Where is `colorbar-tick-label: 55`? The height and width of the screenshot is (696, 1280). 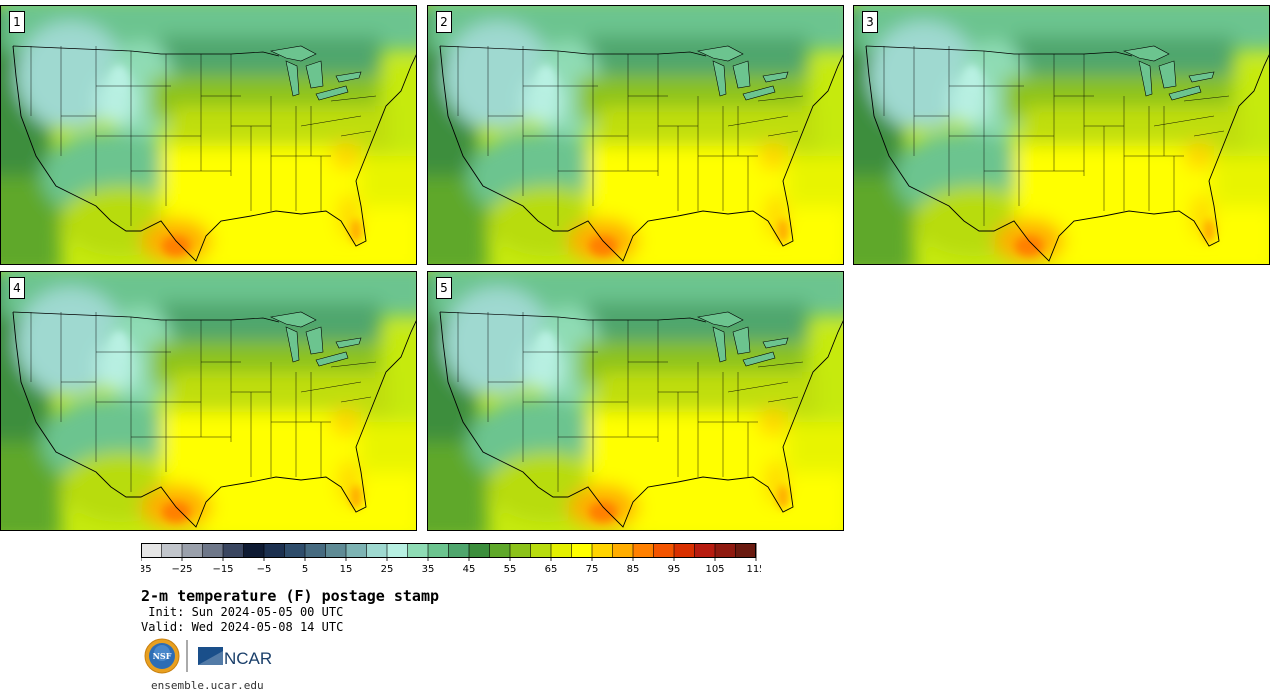 colorbar-tick-label: 55 is located at coordinates (510, 569).